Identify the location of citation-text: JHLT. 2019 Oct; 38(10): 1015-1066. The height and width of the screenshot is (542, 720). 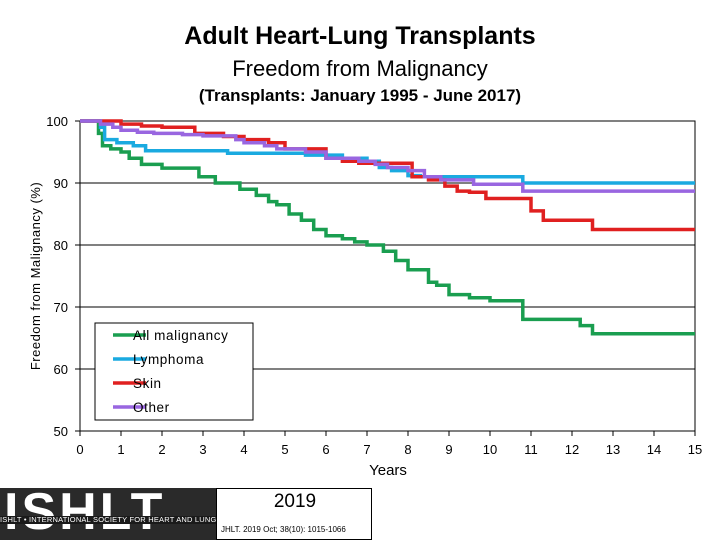
(283, 529).